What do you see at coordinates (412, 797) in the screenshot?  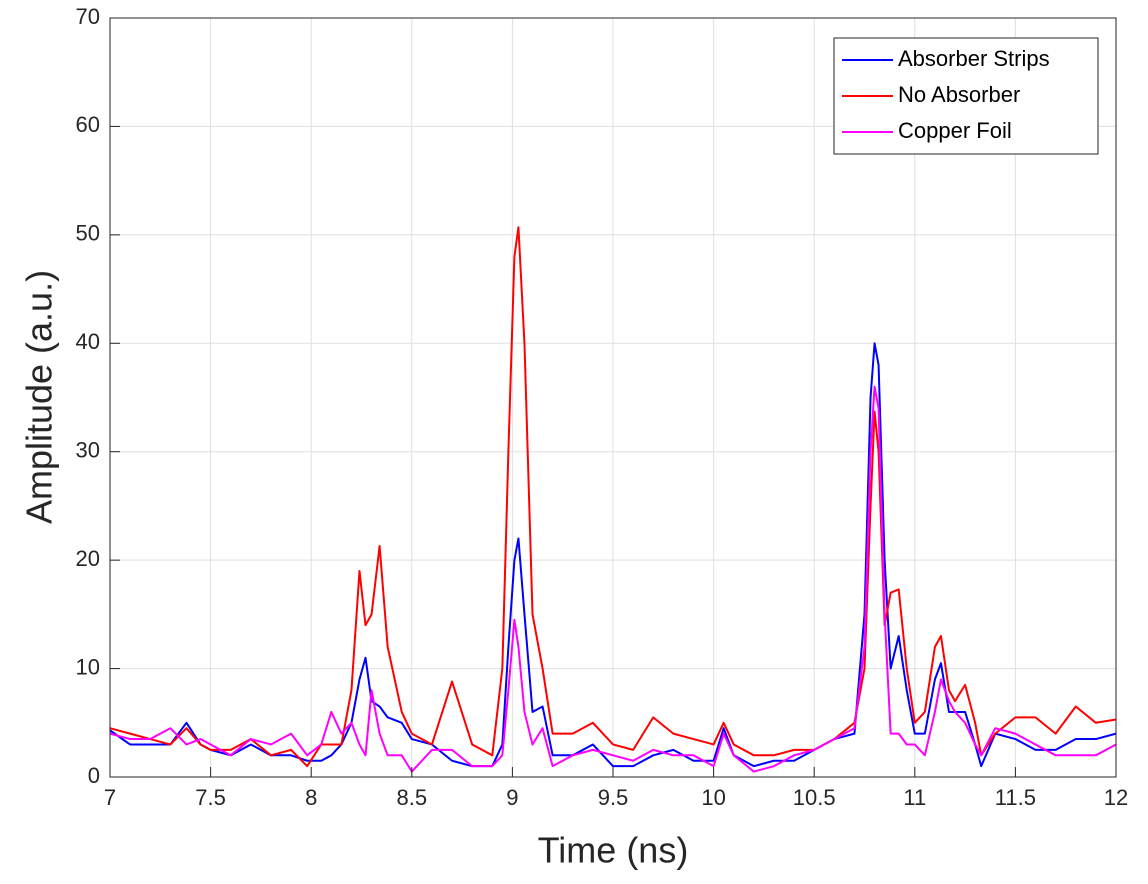 I see `x-tick-label: 8.5` at bounding box center [412, 797].